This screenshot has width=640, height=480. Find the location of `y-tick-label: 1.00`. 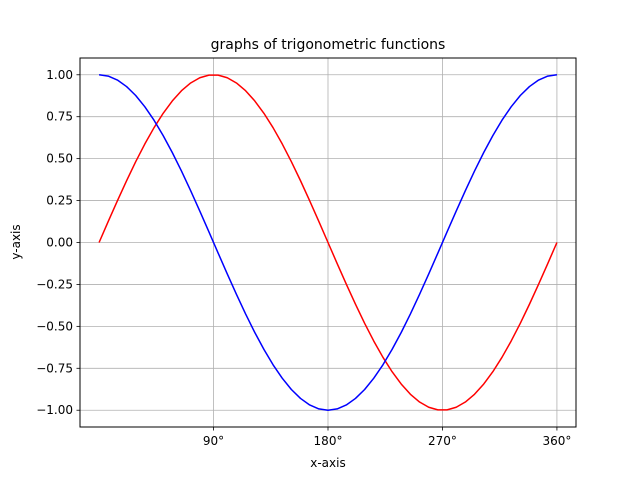

y-tick-label: 1.00 is located at coordinates (59, 75).